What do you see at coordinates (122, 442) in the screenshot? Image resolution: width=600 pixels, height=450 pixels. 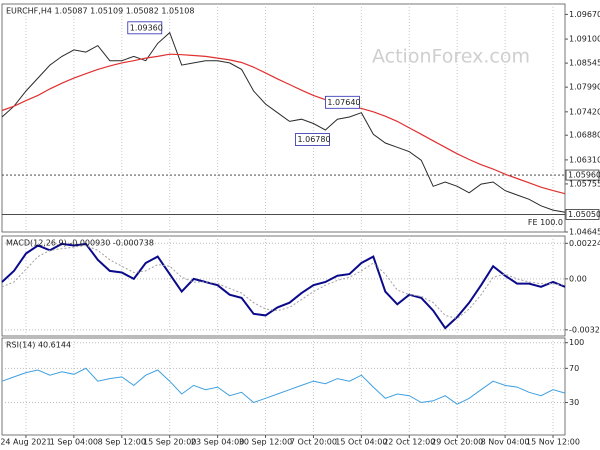 I see `x-tick-label: 8 Sep 12:00` at bounding box center [122, 442].